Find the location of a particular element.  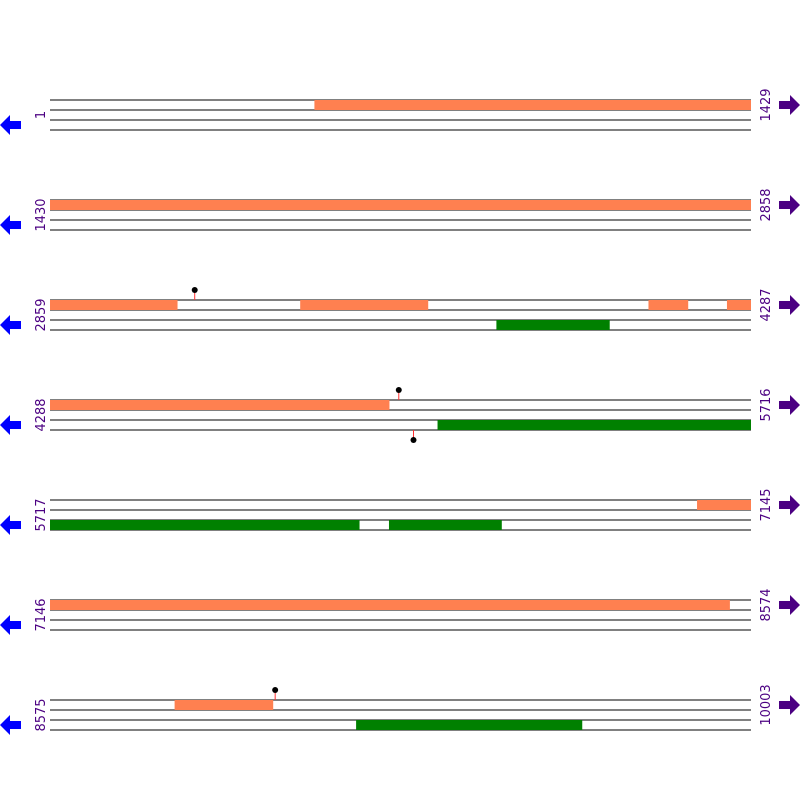

end-position-label: 4287 is located at coordinates (766, 304).